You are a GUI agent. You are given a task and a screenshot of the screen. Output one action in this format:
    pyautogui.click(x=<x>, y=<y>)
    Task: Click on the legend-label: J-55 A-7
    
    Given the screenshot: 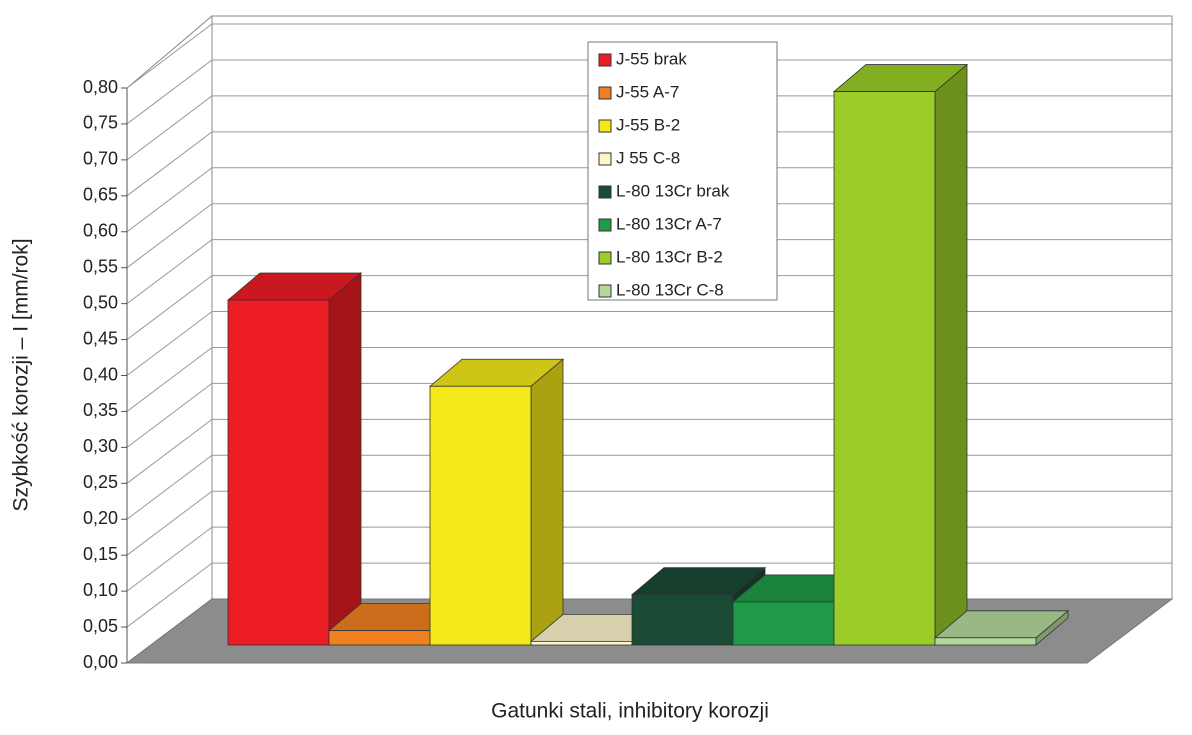 What is the action you would take?
    pyautogui.click(x=647, y=91)
    